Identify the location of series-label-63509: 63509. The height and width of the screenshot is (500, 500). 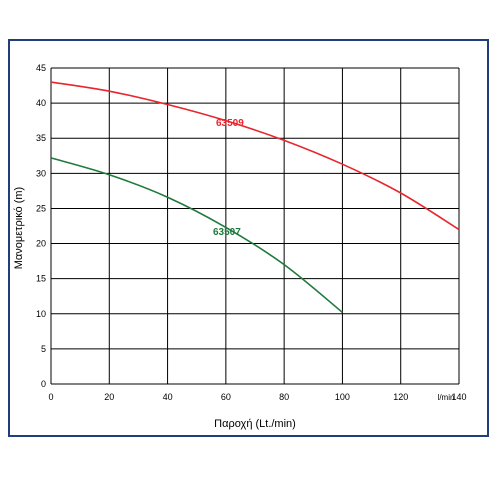
(230, 123).